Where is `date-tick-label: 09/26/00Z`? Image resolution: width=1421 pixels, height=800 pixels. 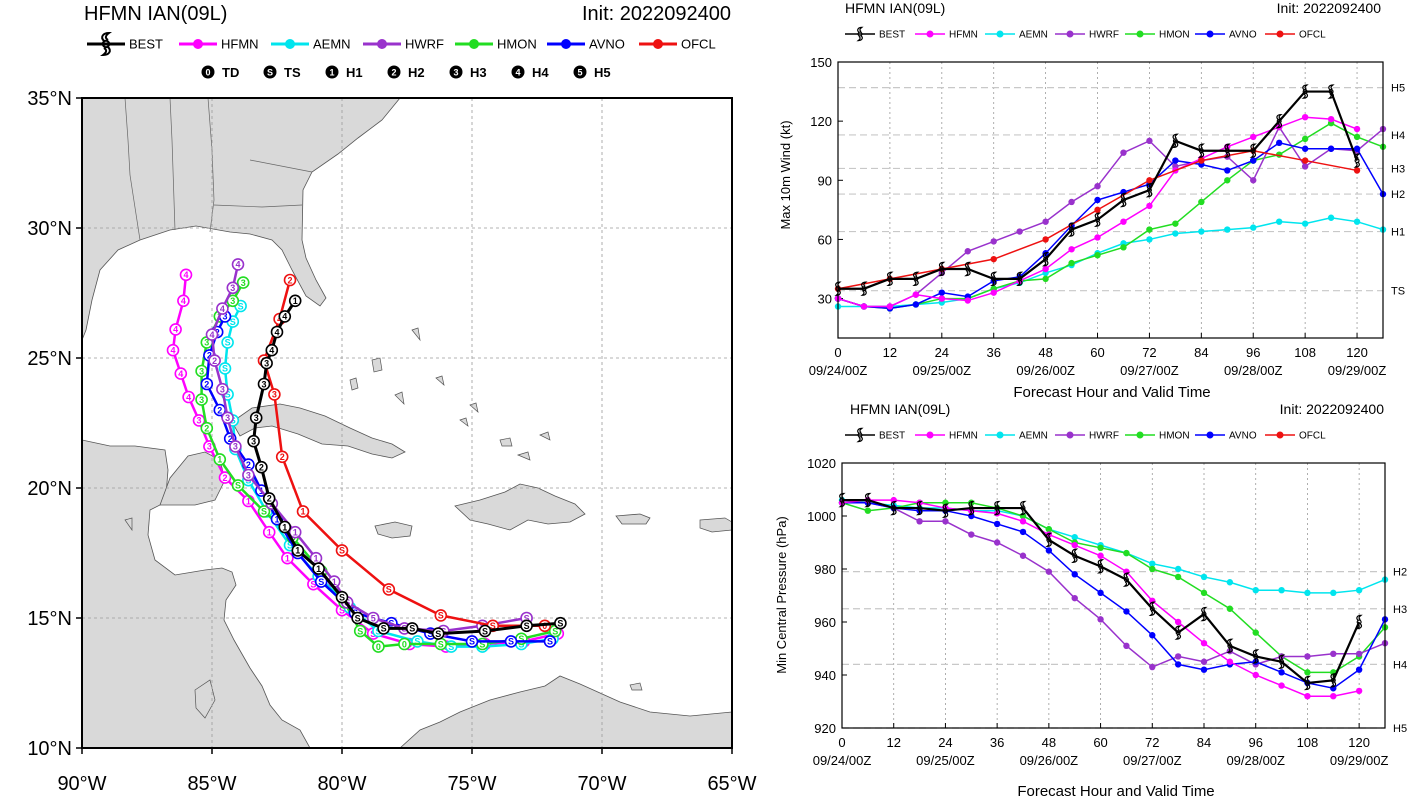
date-tick-label: 09/26/00Z is located at coordinates (1045, 370).